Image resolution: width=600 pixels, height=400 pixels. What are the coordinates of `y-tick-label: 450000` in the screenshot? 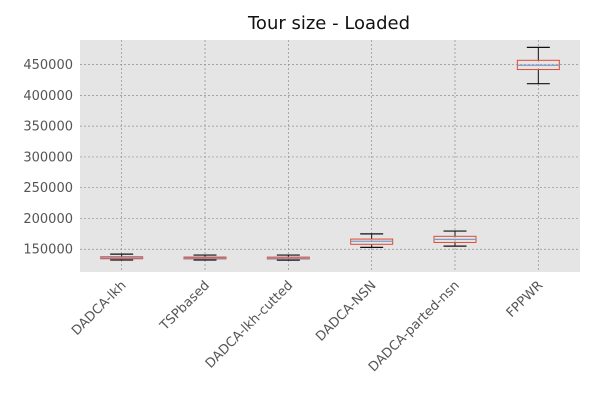 It's located at (48, 65).